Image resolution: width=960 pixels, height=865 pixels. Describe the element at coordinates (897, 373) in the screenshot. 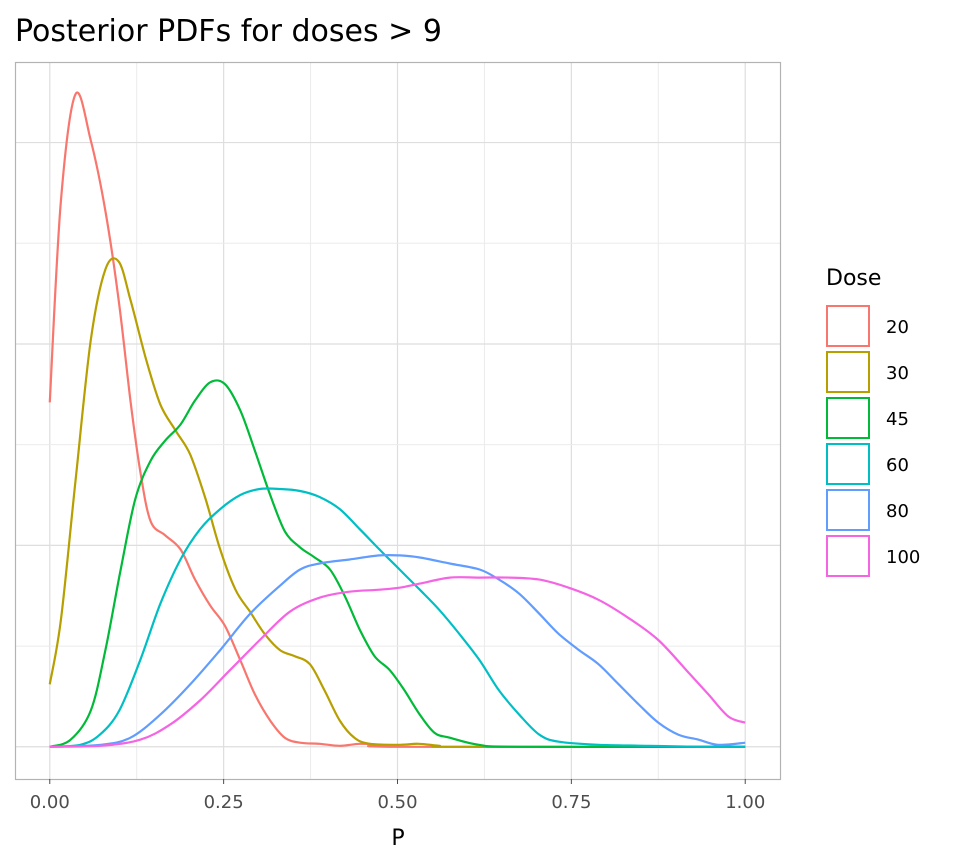

I see `legend-label-dose-30: 30` at that location.